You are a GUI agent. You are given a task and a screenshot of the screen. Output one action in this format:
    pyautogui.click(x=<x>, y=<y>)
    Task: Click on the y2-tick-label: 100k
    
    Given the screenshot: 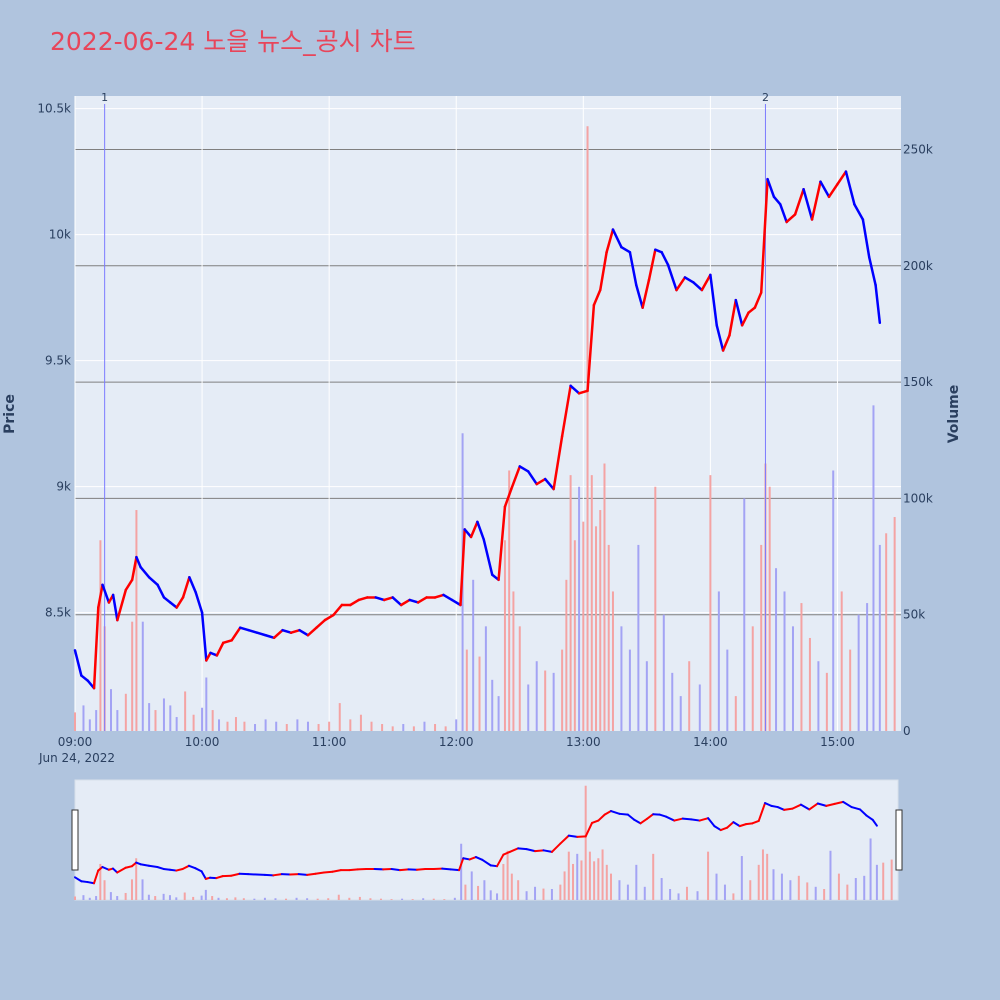 What is the action you would take?
    pyautogui.click(x=918, y=498)
    